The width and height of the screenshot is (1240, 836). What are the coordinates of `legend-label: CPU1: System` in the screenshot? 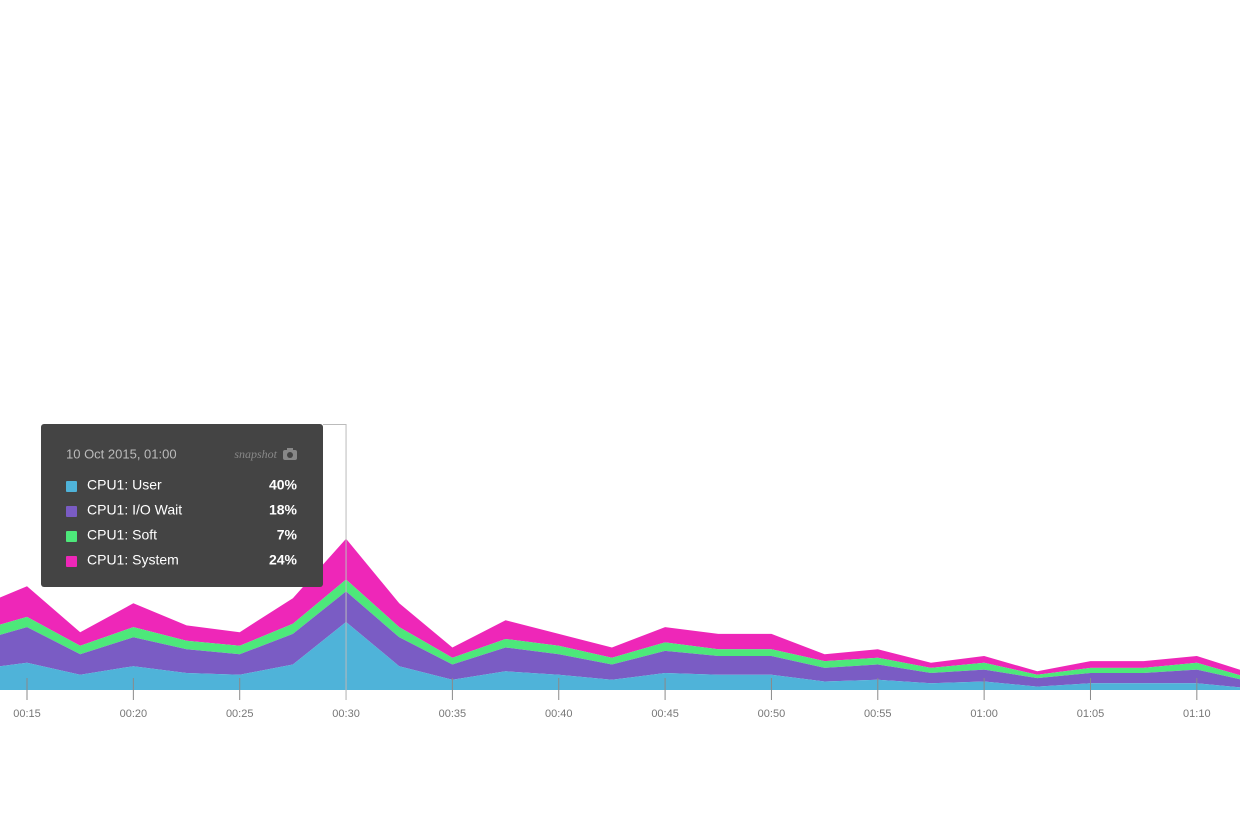 It's located at (133, 560).